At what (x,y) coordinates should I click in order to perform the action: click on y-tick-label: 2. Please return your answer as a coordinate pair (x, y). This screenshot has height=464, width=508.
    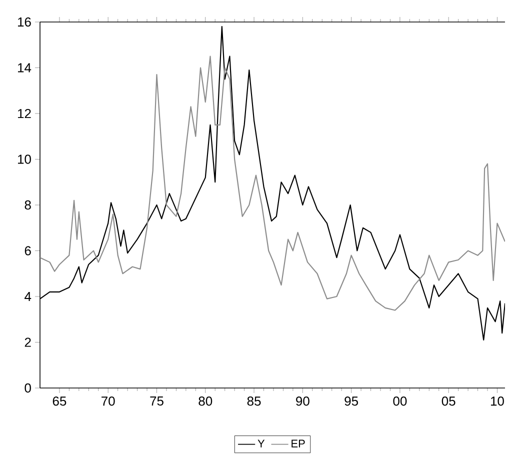
    Looking at the image, I should click on (27, 342).